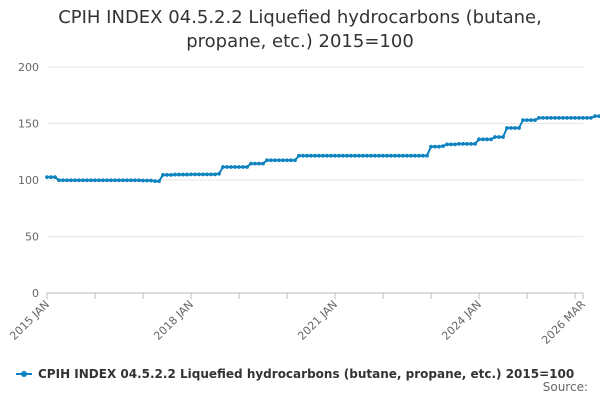 The height and width of the screenshot is (400, 600). Describe the element at coordinates (565, 387) in the screenshot. I see `source-label: Source:` at that location.